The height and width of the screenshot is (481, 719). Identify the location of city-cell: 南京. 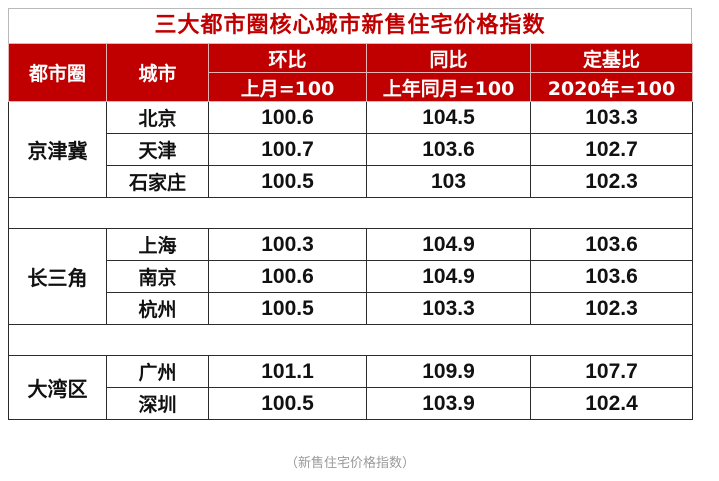
(157, 276).